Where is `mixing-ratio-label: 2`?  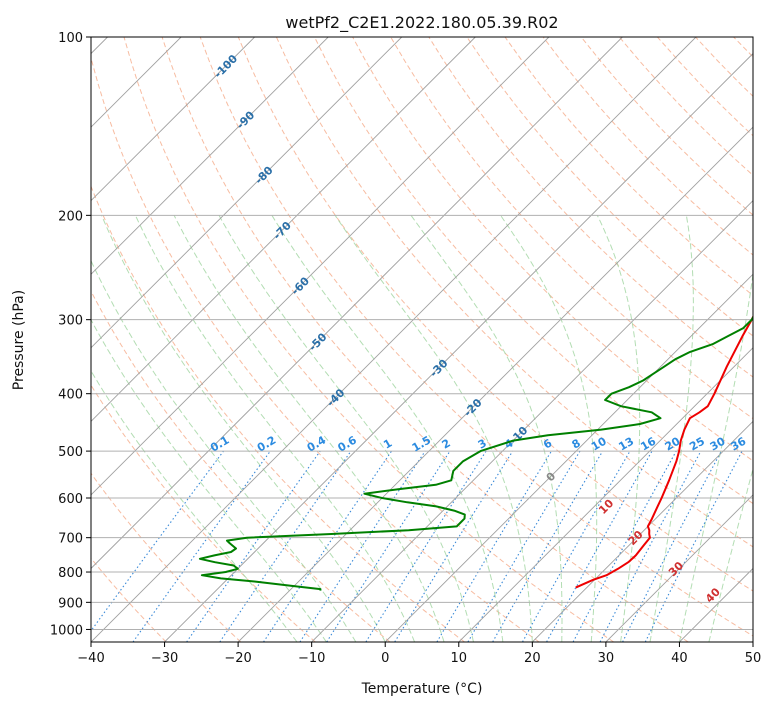
mixing-ratio-label: 2 is located at coordinates (446, 444).